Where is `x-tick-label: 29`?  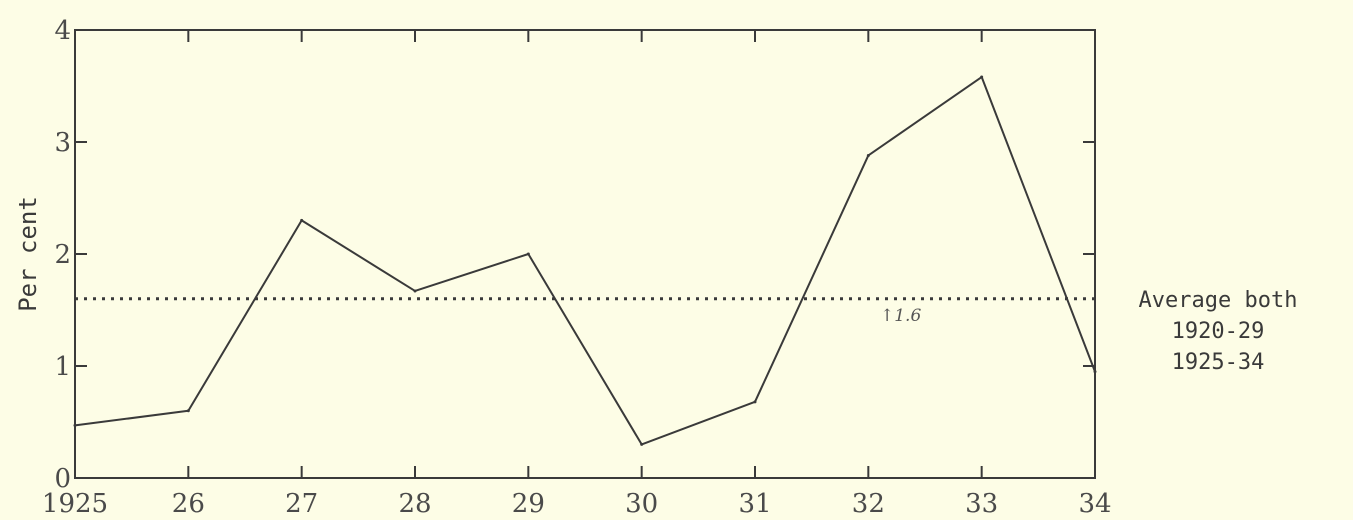 x-tick-label: 29 is located at coordinates (528, 504).